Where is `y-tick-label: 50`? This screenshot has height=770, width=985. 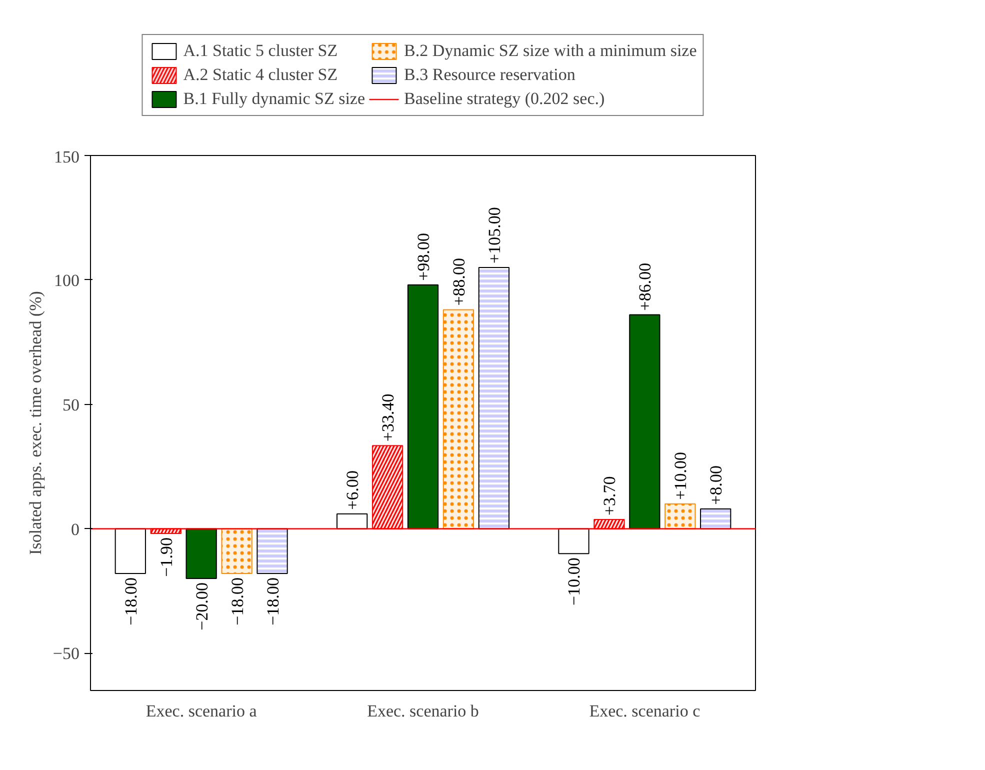 y-tick-label: 50 is located at coordinates (71, 404).